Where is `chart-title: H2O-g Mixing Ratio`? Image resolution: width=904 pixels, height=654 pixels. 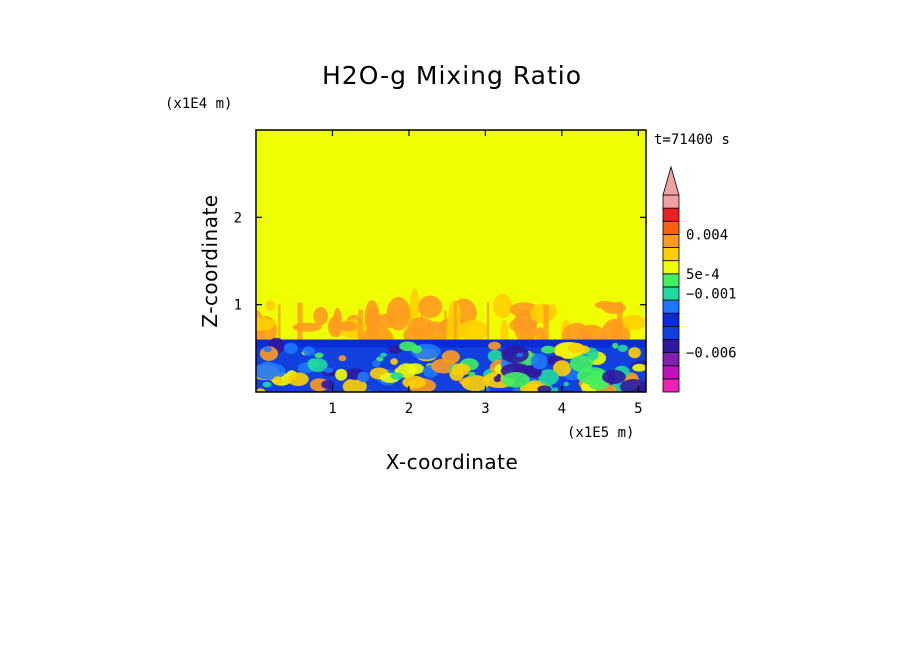
chart-title: H2O-g Mixing Ratio is located at coordinates (452, 75).